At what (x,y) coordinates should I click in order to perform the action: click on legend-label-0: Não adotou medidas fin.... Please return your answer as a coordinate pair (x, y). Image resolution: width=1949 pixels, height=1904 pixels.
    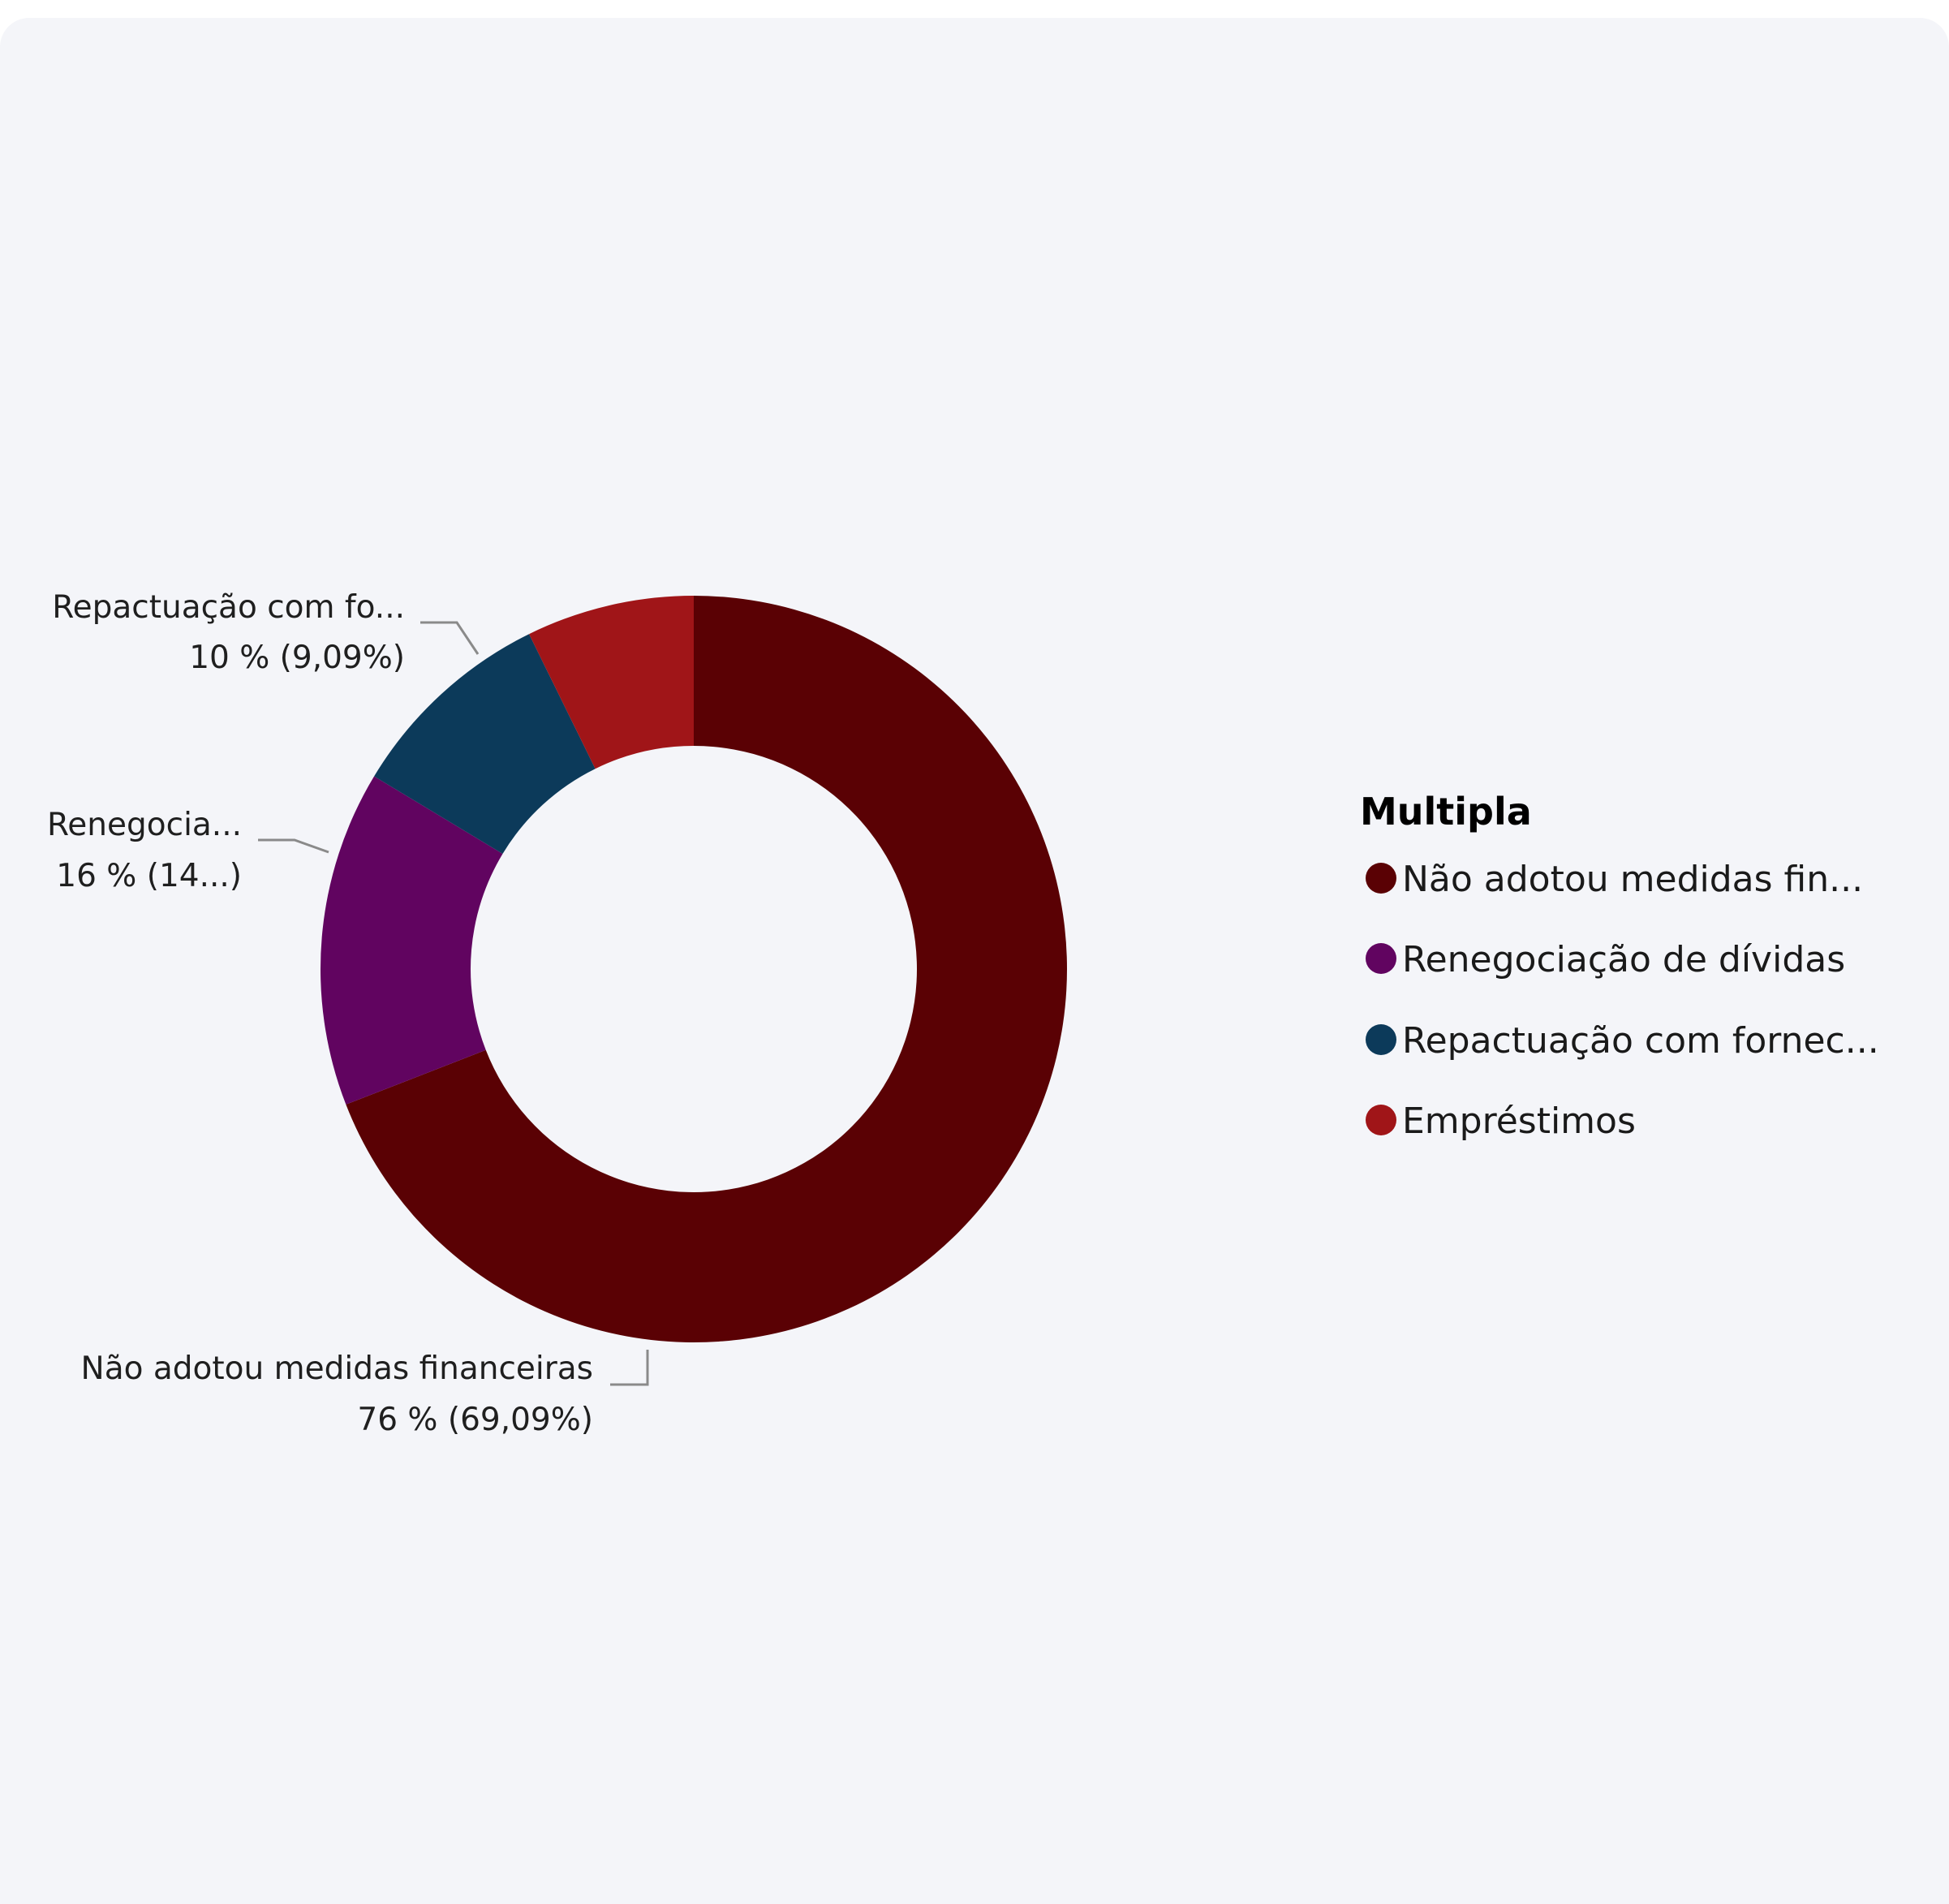
    Looking at the image, I should click on (1632, 880).